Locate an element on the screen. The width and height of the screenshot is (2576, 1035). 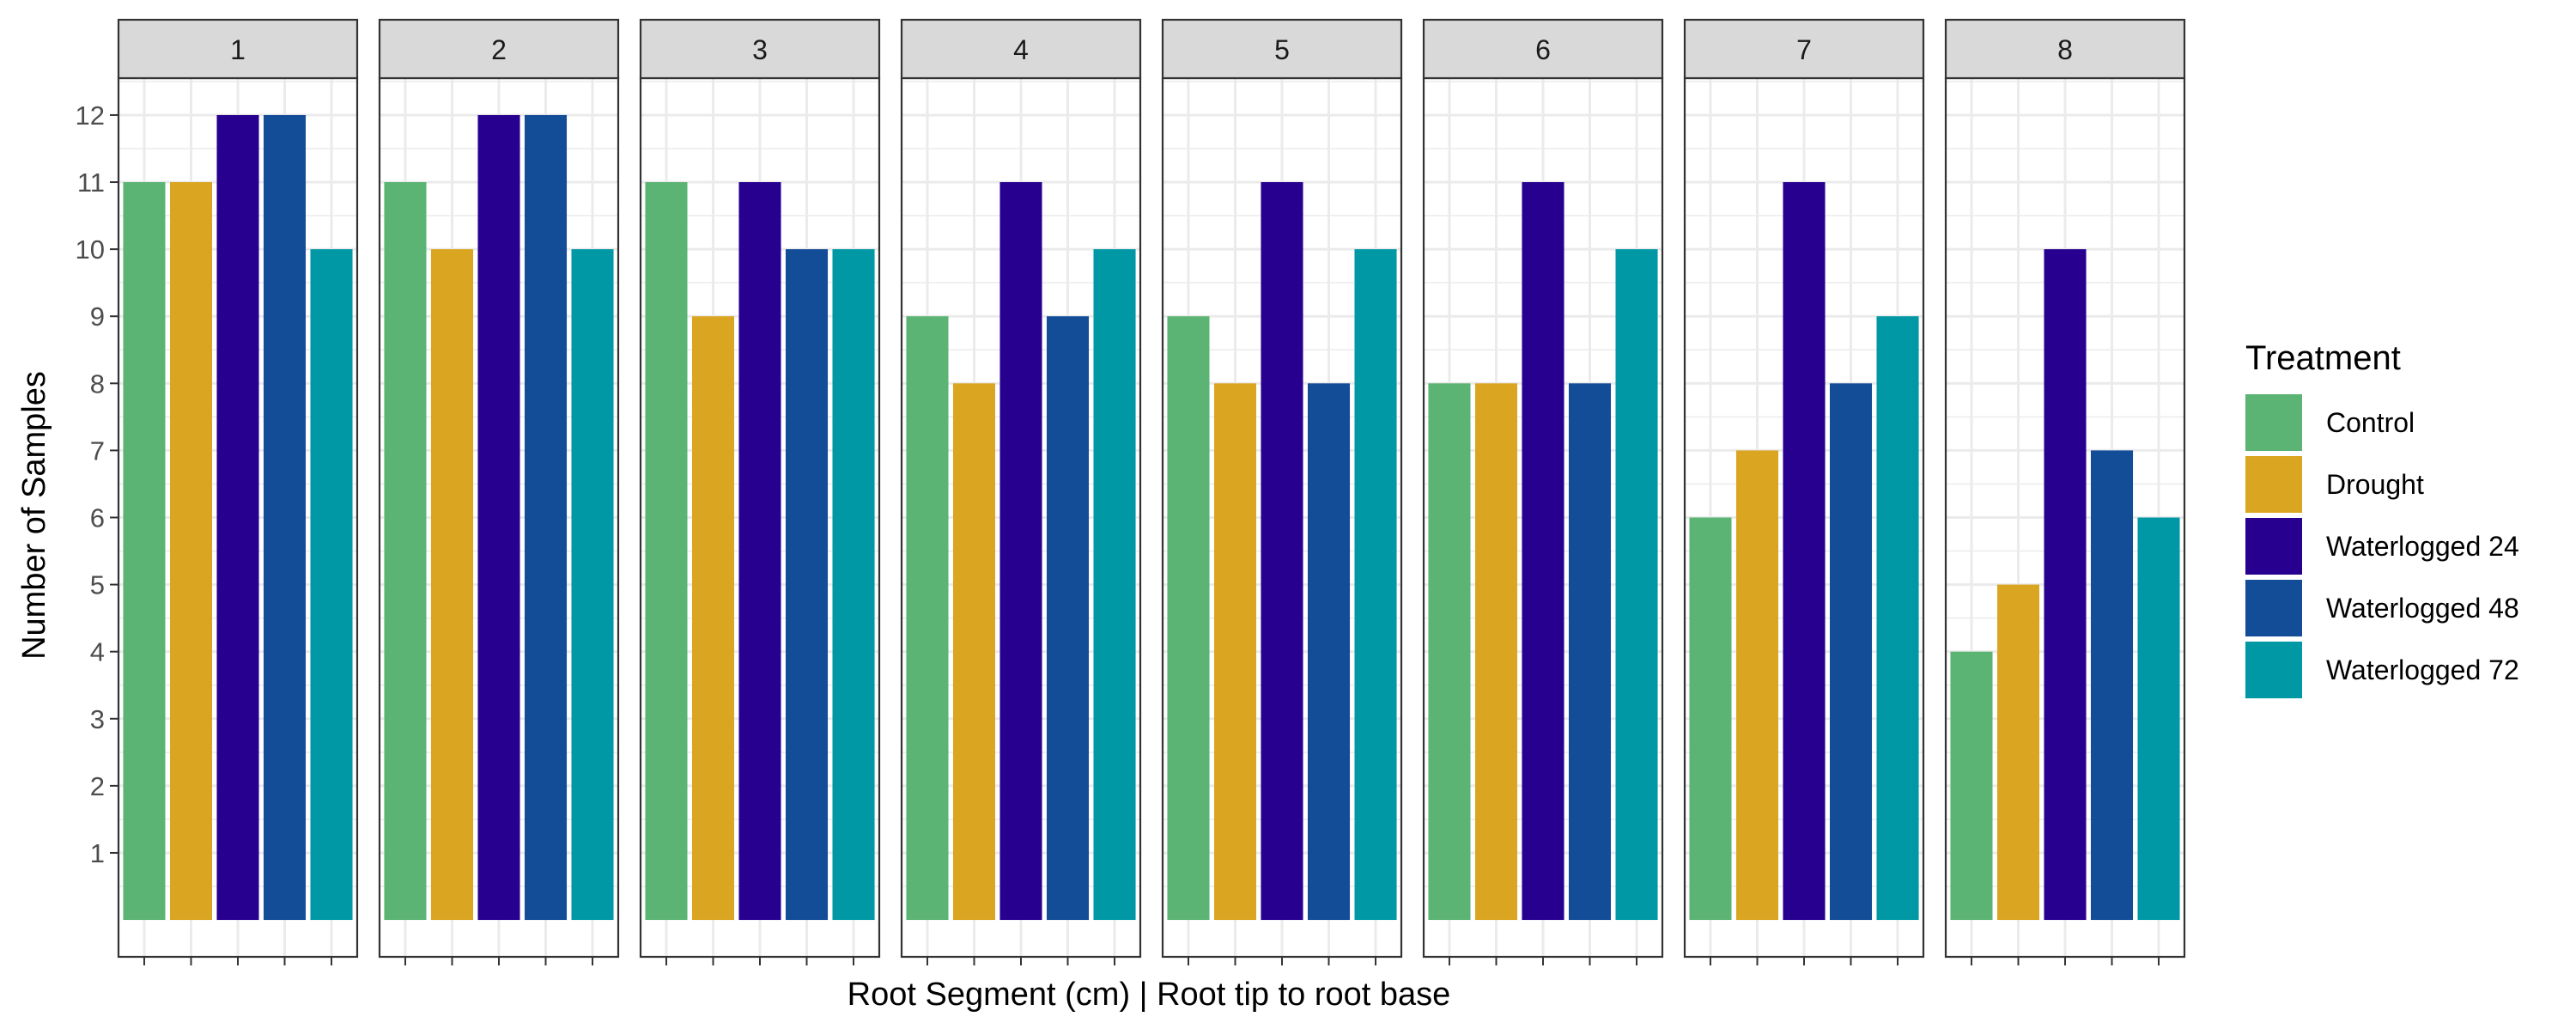
legend-label: Waterlogged 24 is located at coordinates (2422, 546).